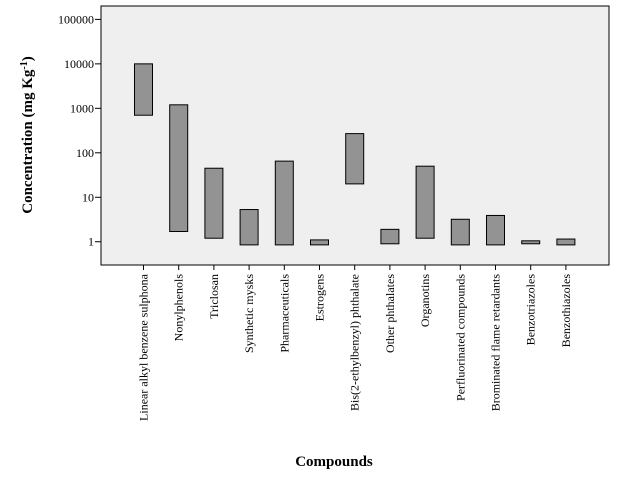 This screenshot has width=637, height=481. Describe the element at coordinates (249, 313) in the screenshot. I see `x-tick-label: Synthetic mysks` at that location.